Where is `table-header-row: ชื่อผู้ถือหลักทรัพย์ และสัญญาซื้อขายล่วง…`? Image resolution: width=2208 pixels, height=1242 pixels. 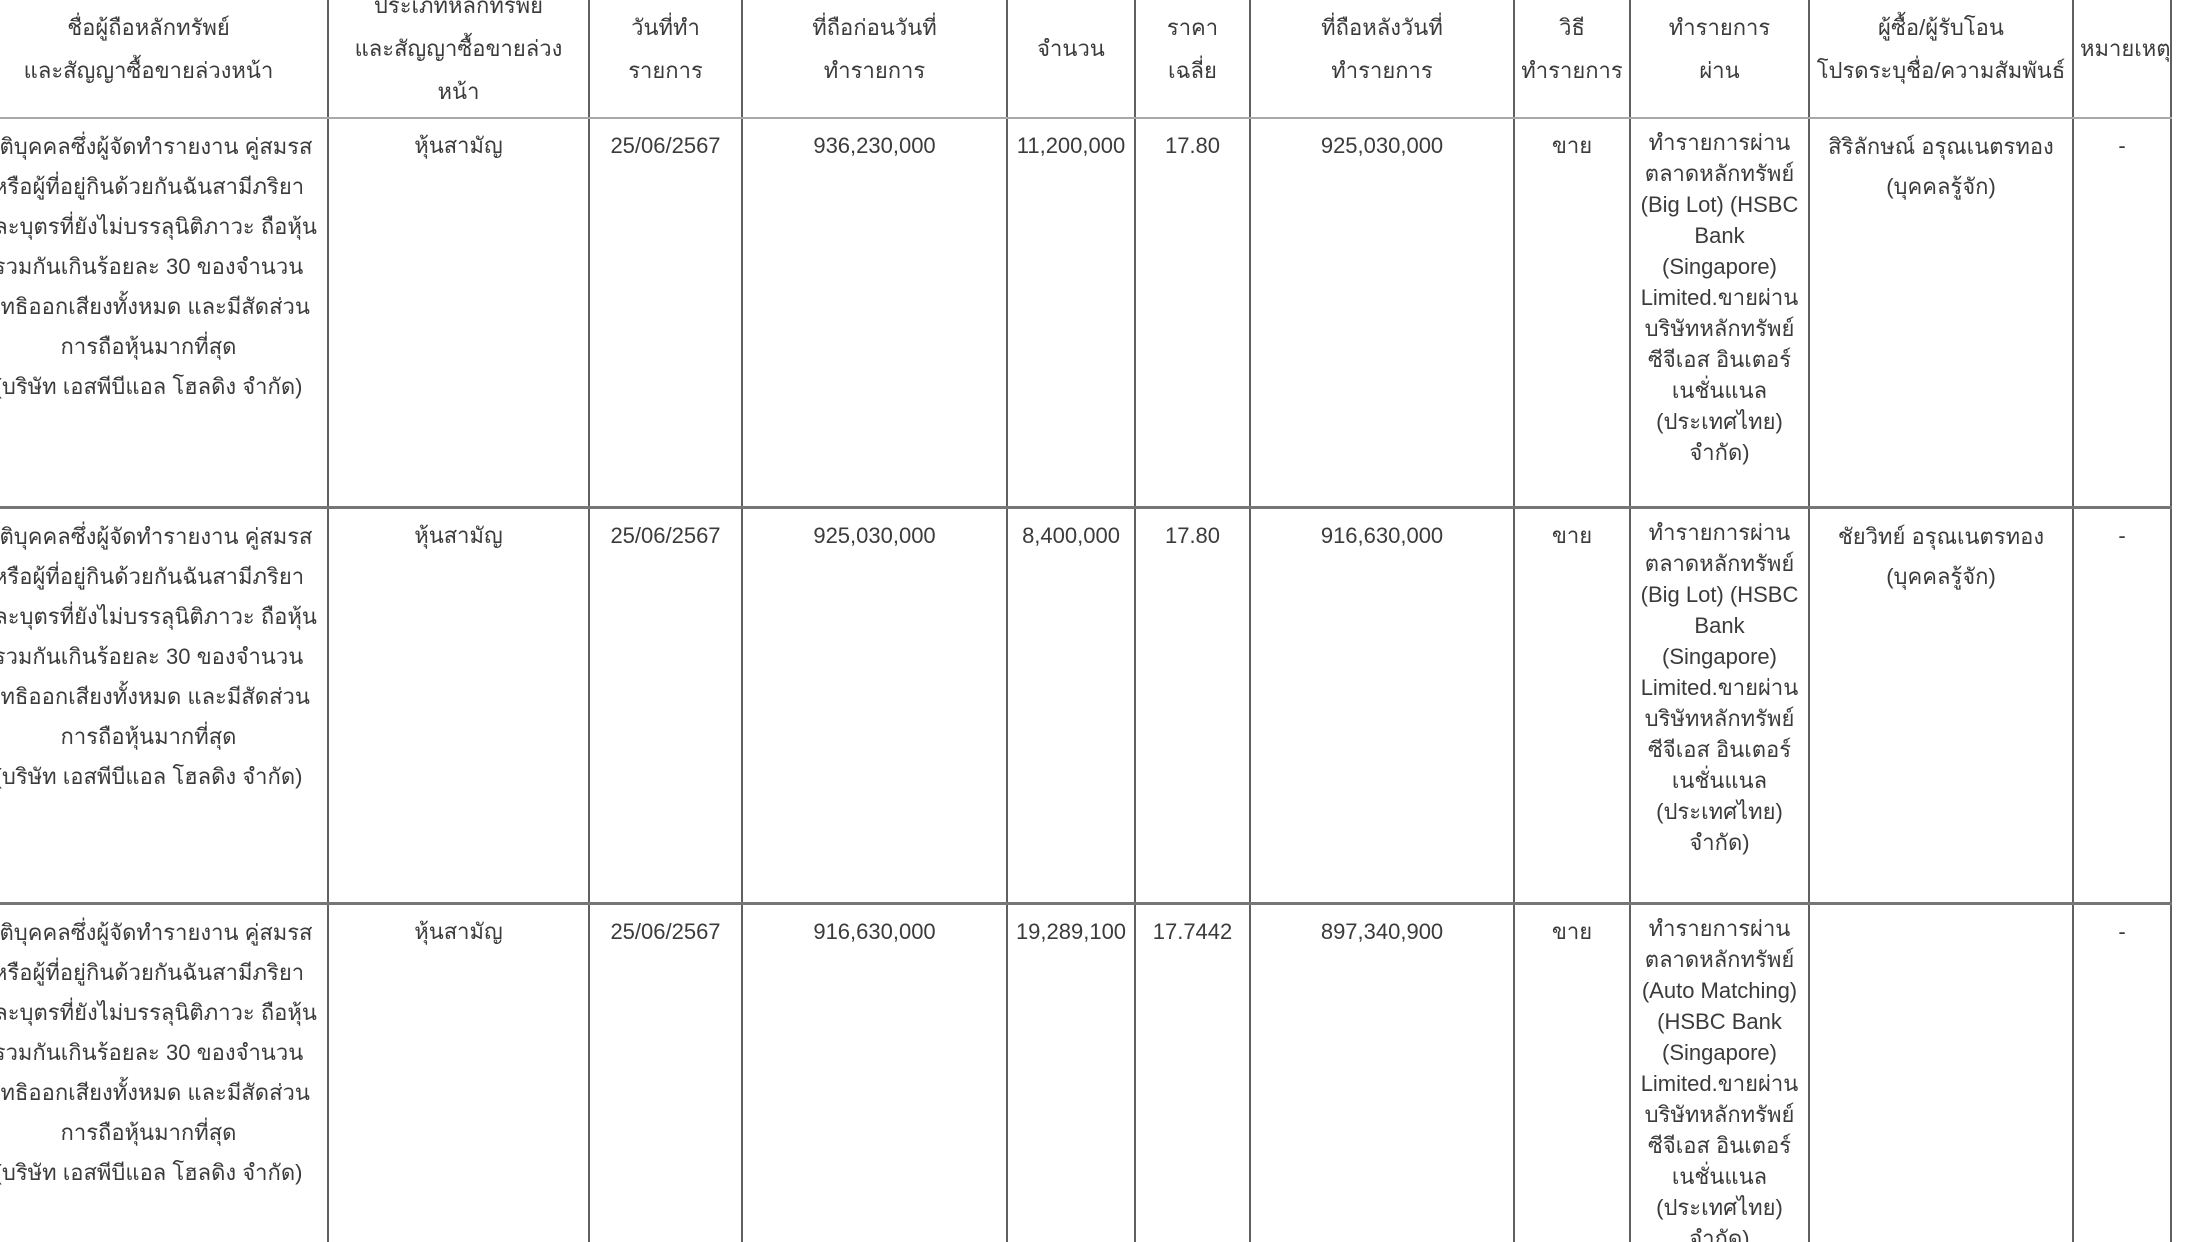 table-header-row: ชื่อผู้ถือหลักทรัพย์ และสัญญาซื้อขายล่วง… is located at coordinates (1086, 59).